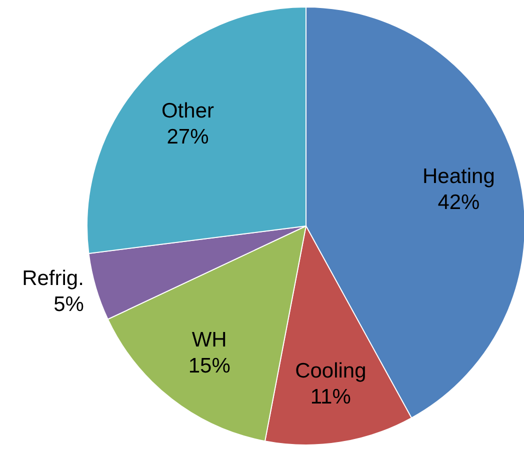 The height and width of the screenshot is (449, 524). Describe the element at coordinates (209, 366) in the screenshot. I see `data-label: 15%` at that location.